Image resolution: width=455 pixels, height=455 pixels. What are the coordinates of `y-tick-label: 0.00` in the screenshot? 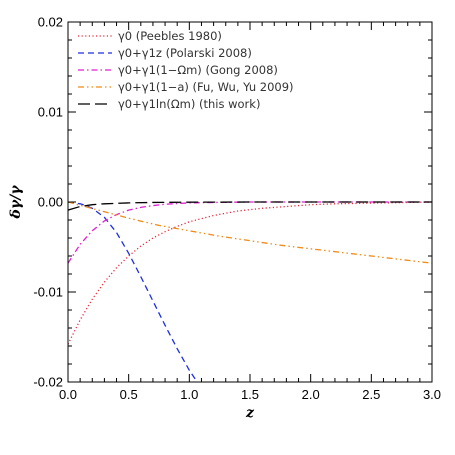 It's located at (50, 202).